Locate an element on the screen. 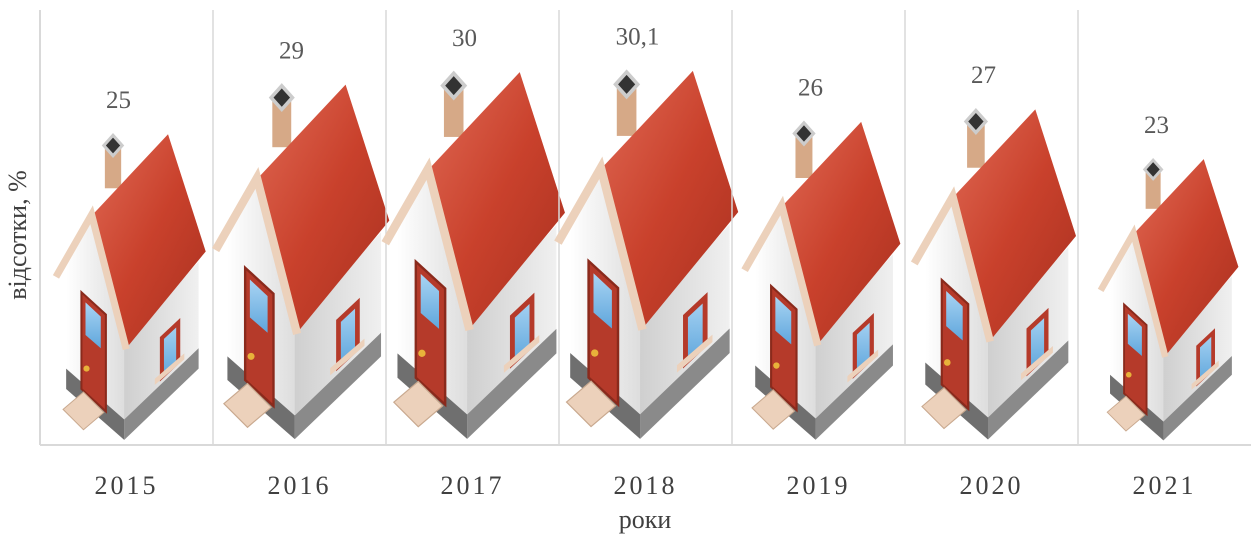 Image resolution: width=1252 pixels, height=539 pixels. x-tick-label: 2021 is located at coordinates (1165, 485).